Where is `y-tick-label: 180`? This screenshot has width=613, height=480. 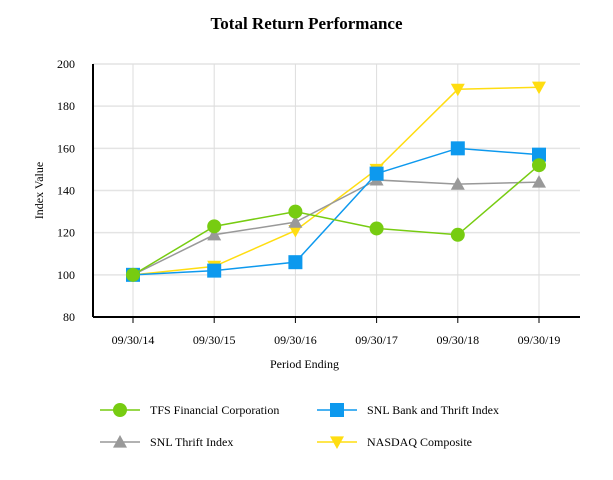 y-tick-label: 180 is located at coordinates (66, 106).